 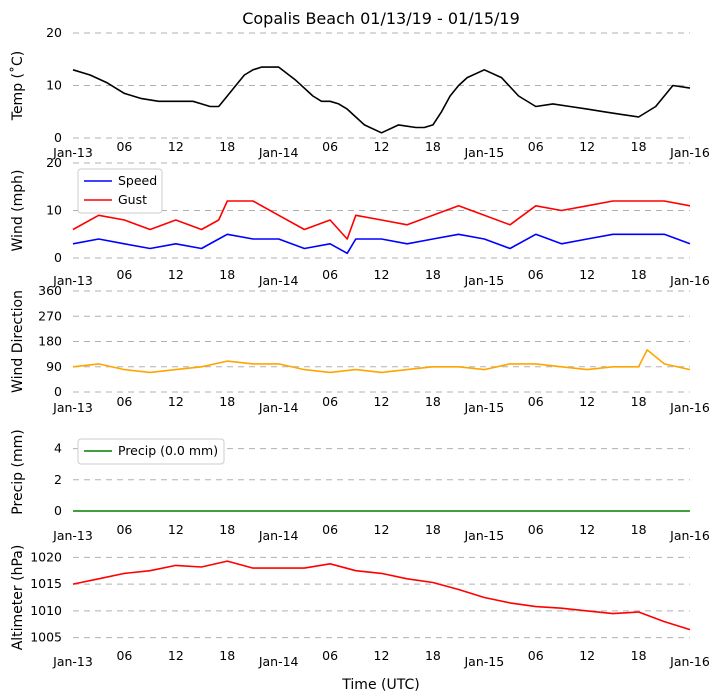 I want to click on y-tick-label: 180, so click(x=50, y=341).